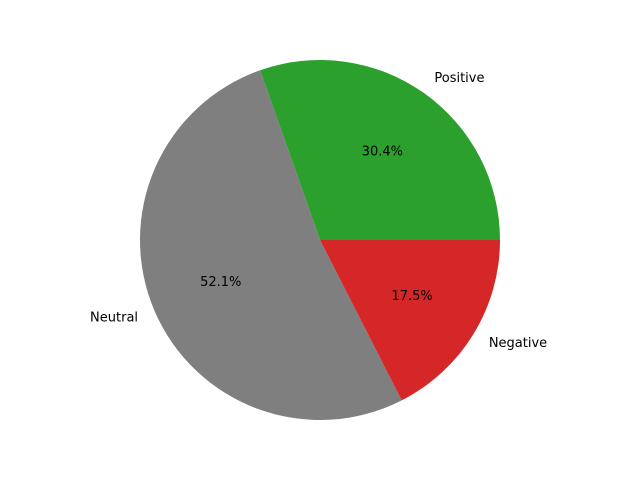 Image resolution: width=640 pixels, height=484 pixels. I want to click on category-label-neutral: Neutral, so click(114, 318).